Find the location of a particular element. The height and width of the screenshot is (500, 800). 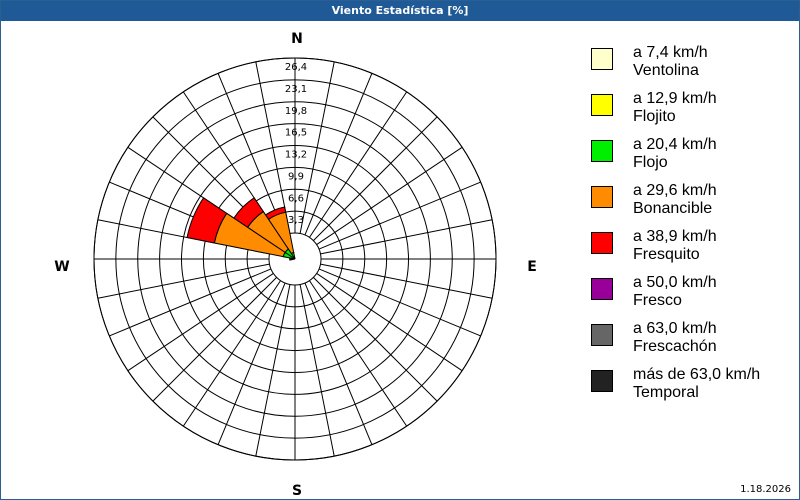

compass-south-label: S is located at coordinates (297, 491).